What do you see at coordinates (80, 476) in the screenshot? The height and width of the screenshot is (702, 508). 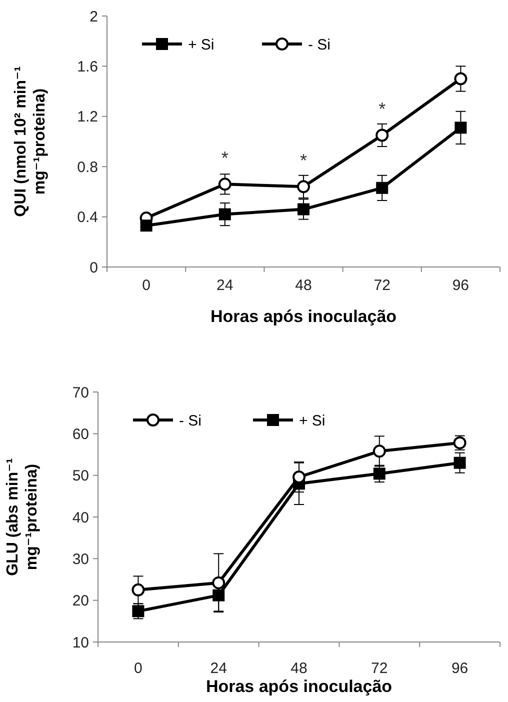 I see `y-tick-label: 50` at bounding box center [80, 476].